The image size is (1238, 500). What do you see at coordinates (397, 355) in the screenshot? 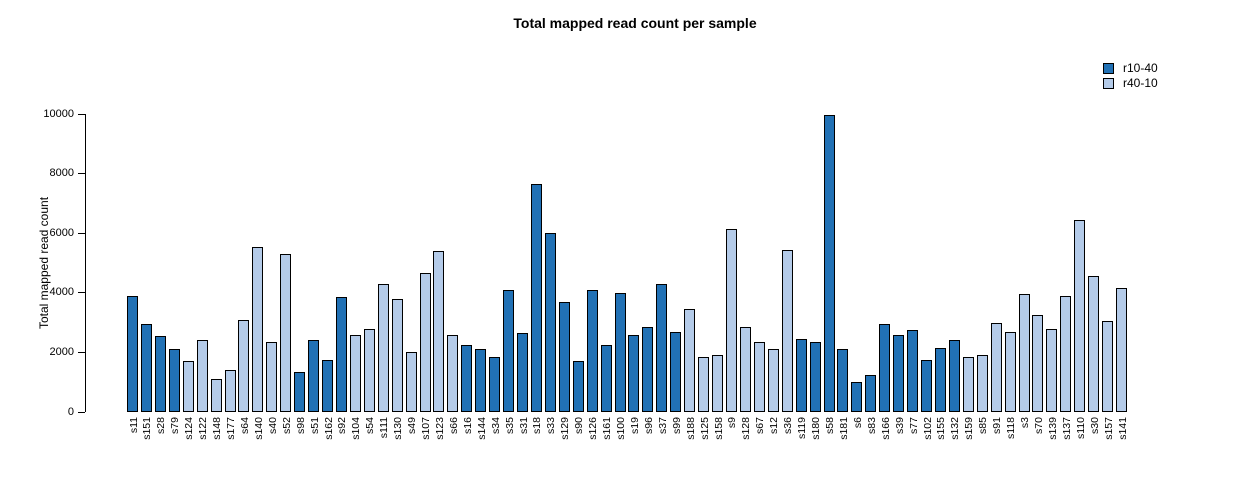
I see `bar-s130` at bounding box center [397, 355].